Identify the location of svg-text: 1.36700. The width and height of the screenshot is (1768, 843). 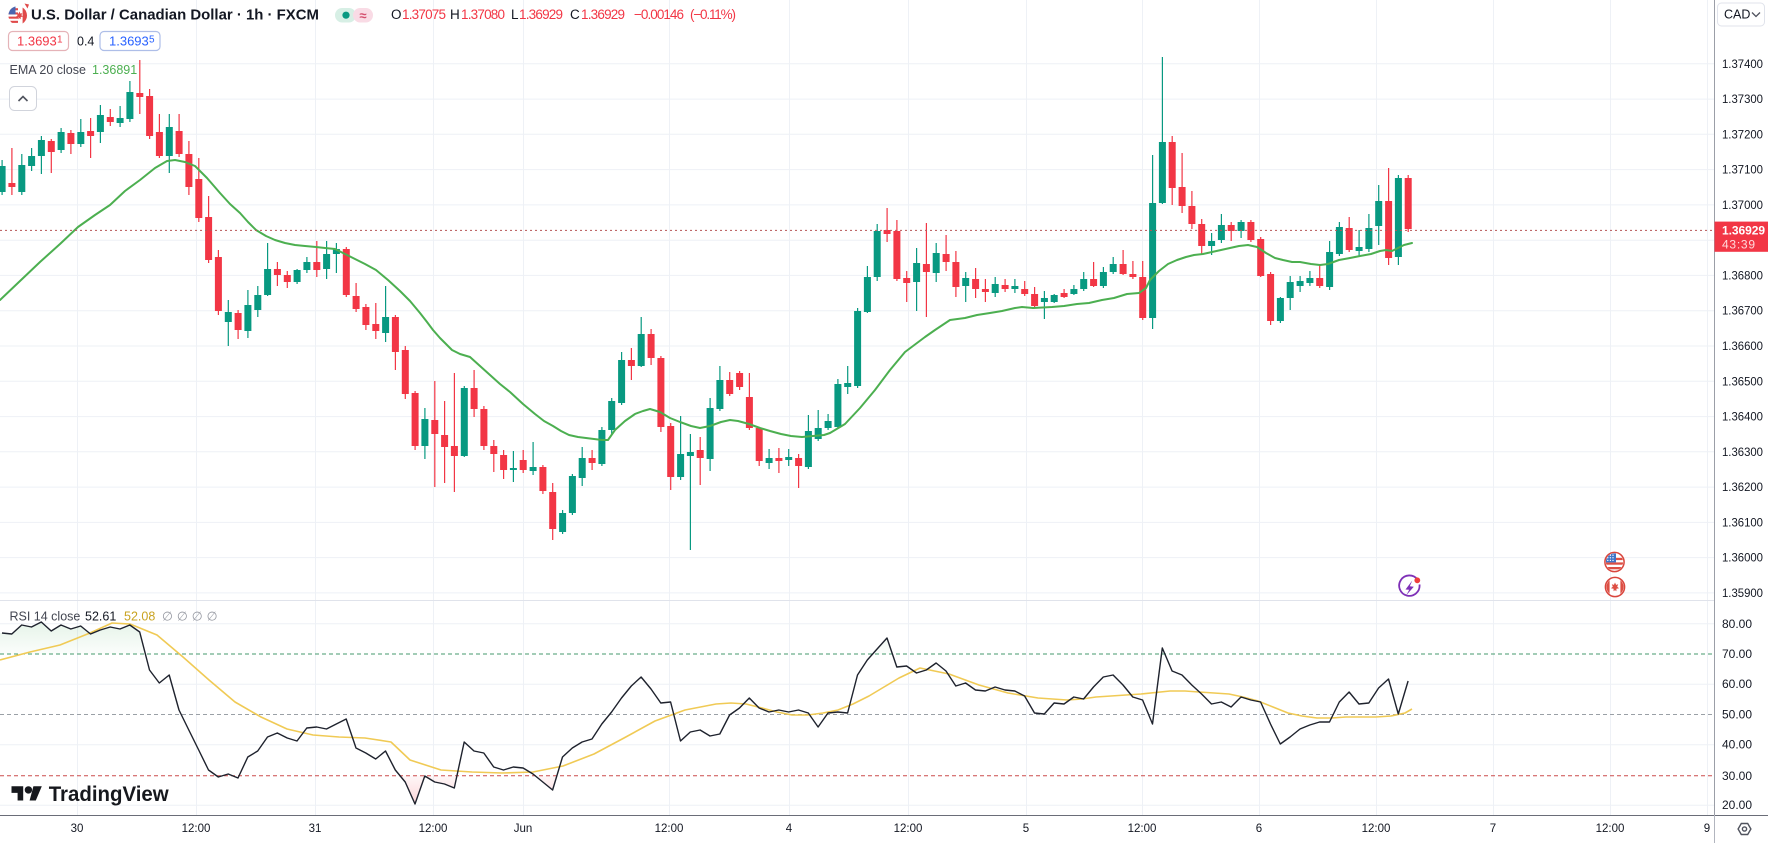
(1742, 312).